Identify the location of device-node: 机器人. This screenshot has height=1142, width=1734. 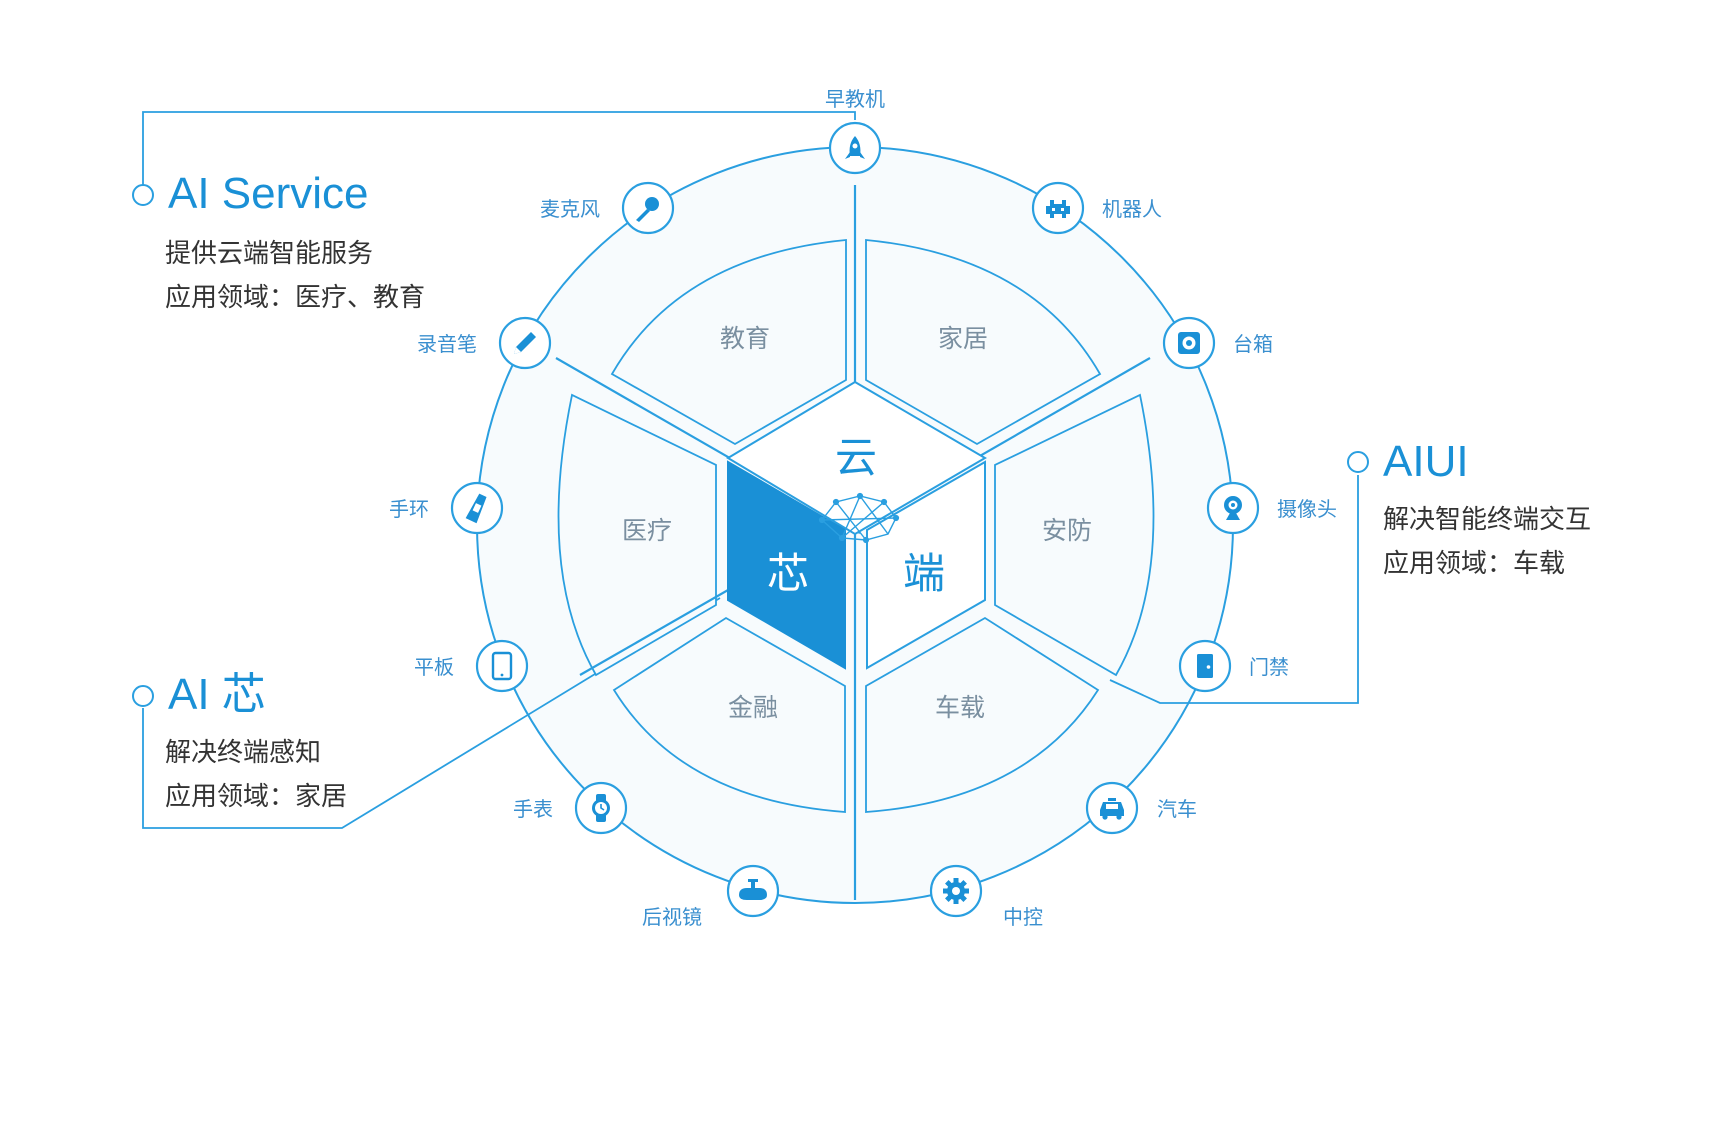
(1096, 208).